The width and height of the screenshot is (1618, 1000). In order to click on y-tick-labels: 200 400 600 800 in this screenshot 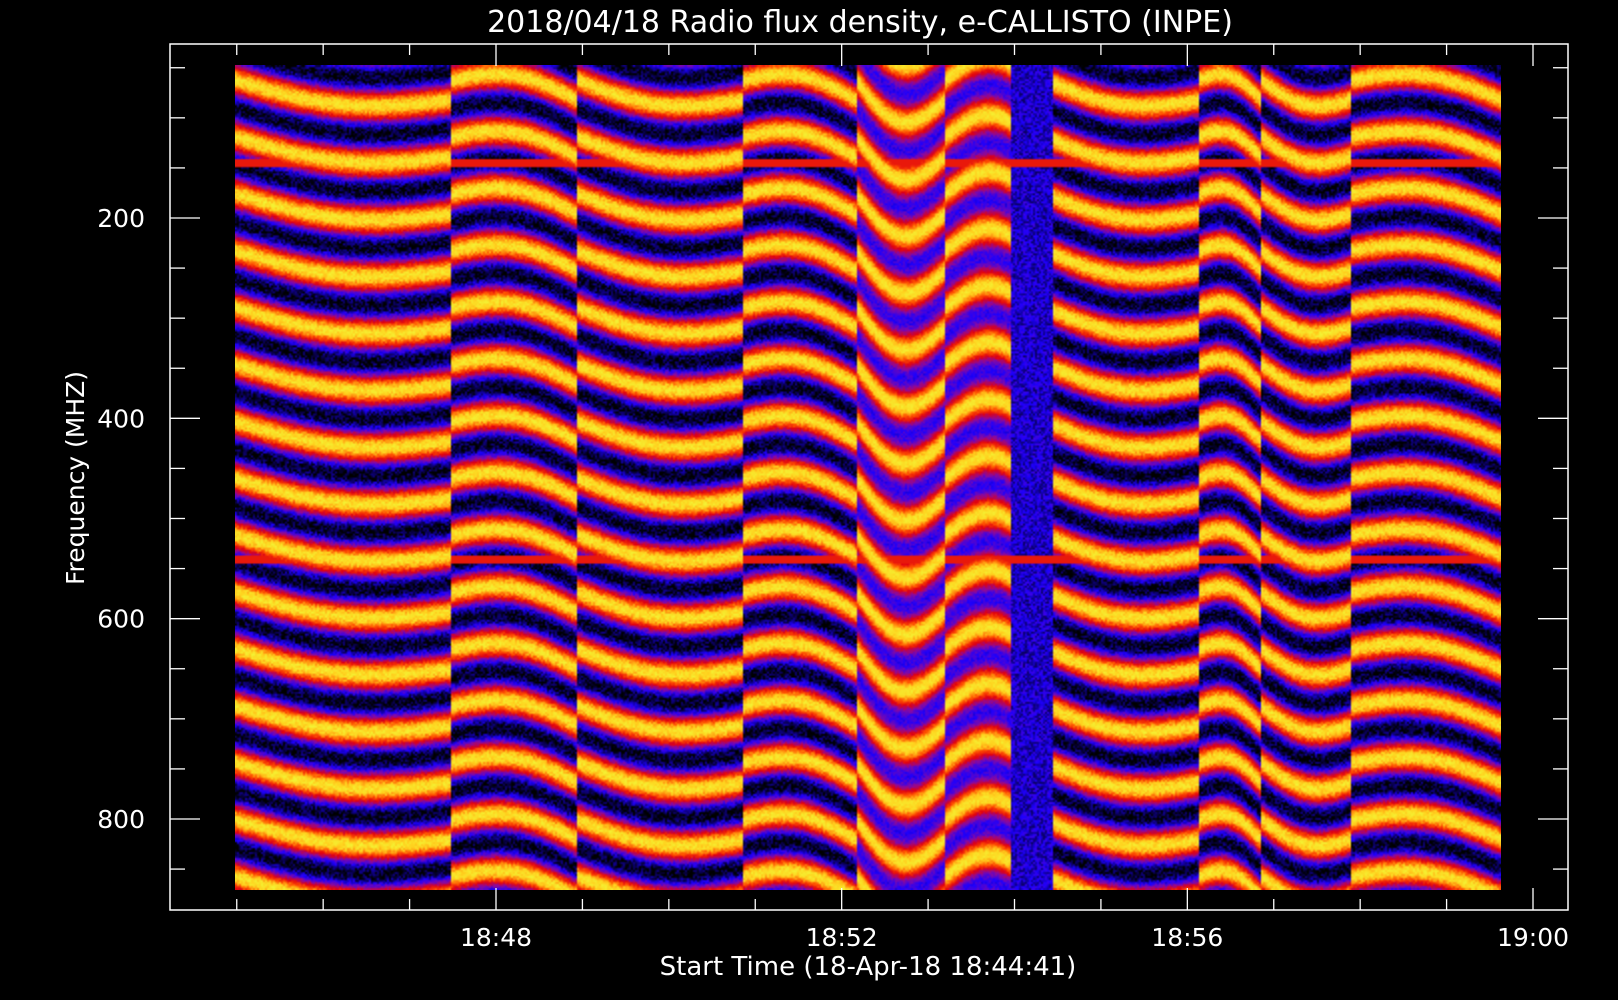, I will do `click(121, 519)`.